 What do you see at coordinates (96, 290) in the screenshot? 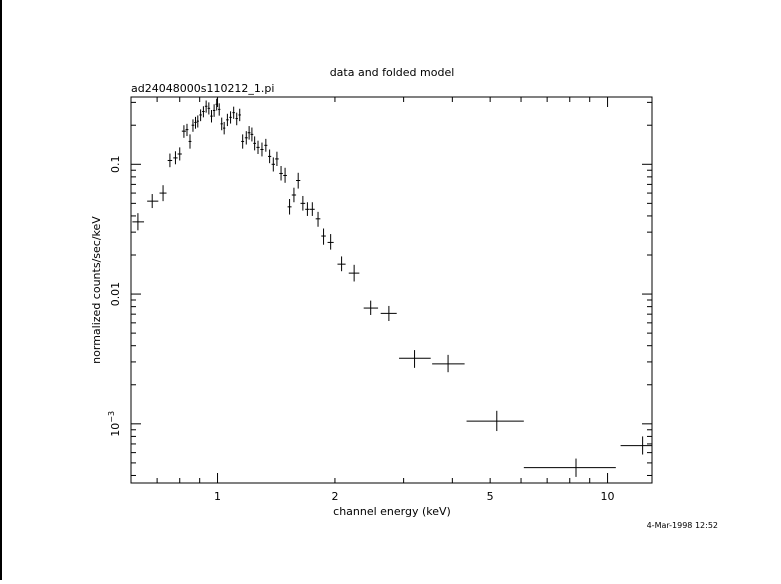
I see `y-axis-label: normalized counts/sec/keV` at bounding box center [96, 290].